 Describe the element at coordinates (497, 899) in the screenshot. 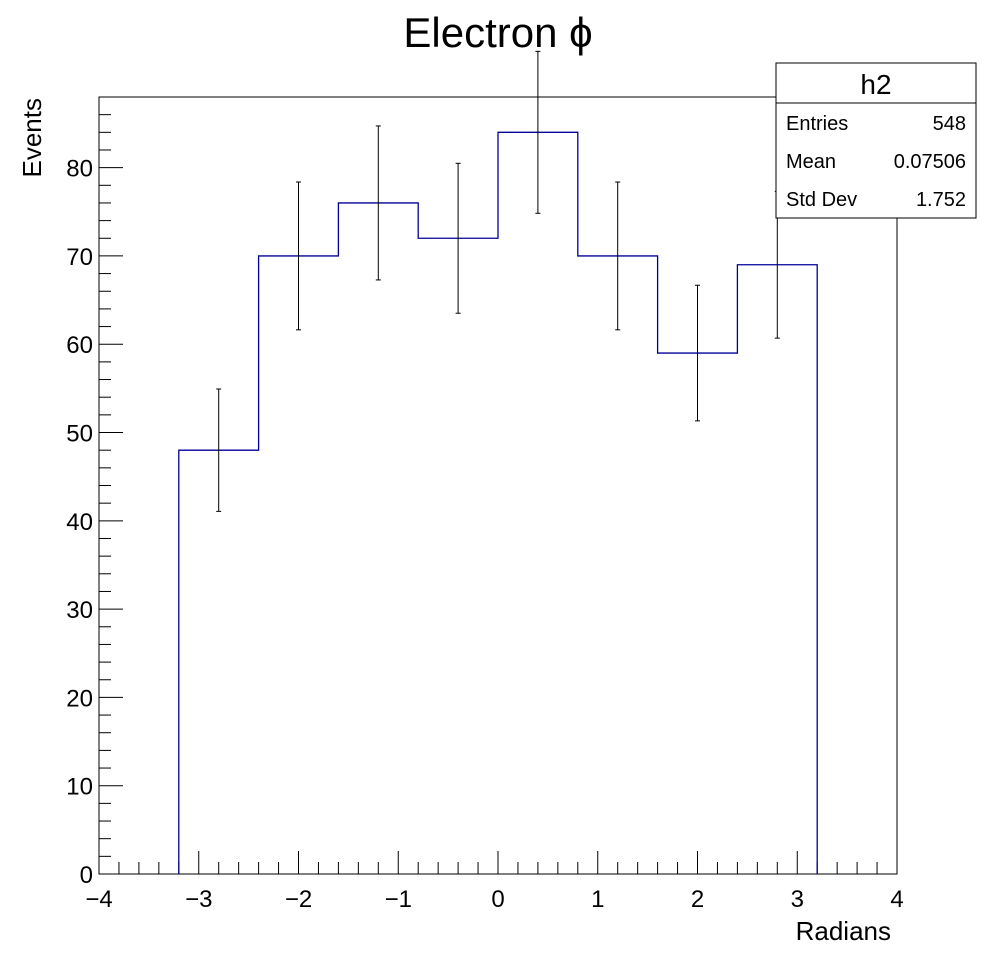

I see `x-tick-label: 0` at that location.